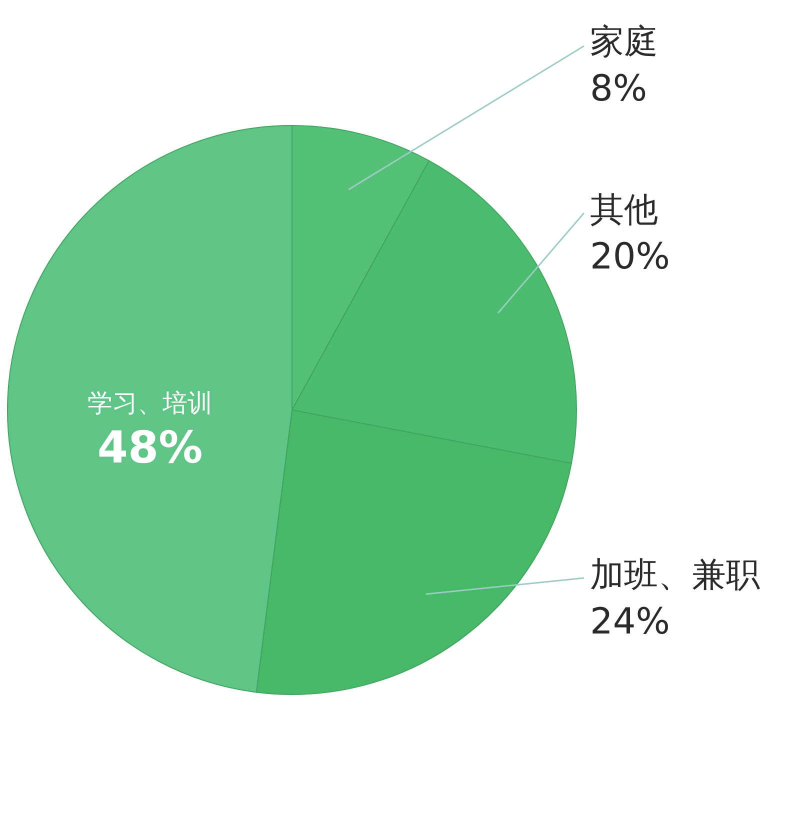 The image size is (800, 820). Describe the element at coordinates (619, 89) in the screenshot. I see `data-label: 8%` at that location.